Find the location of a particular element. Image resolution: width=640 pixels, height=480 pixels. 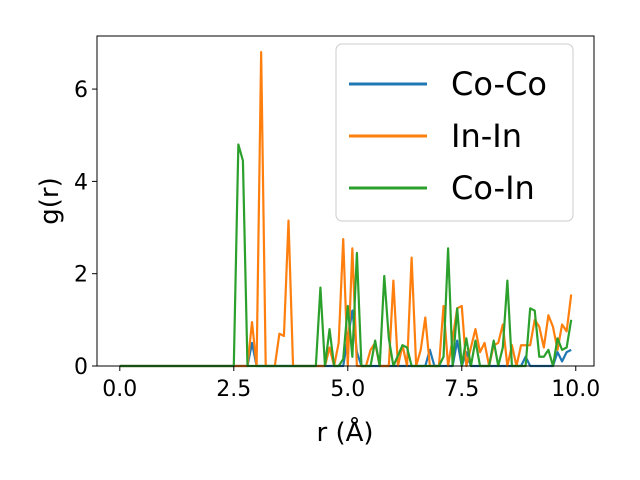

x-tick-label: 7.5 is located at coordinates (461, 389).